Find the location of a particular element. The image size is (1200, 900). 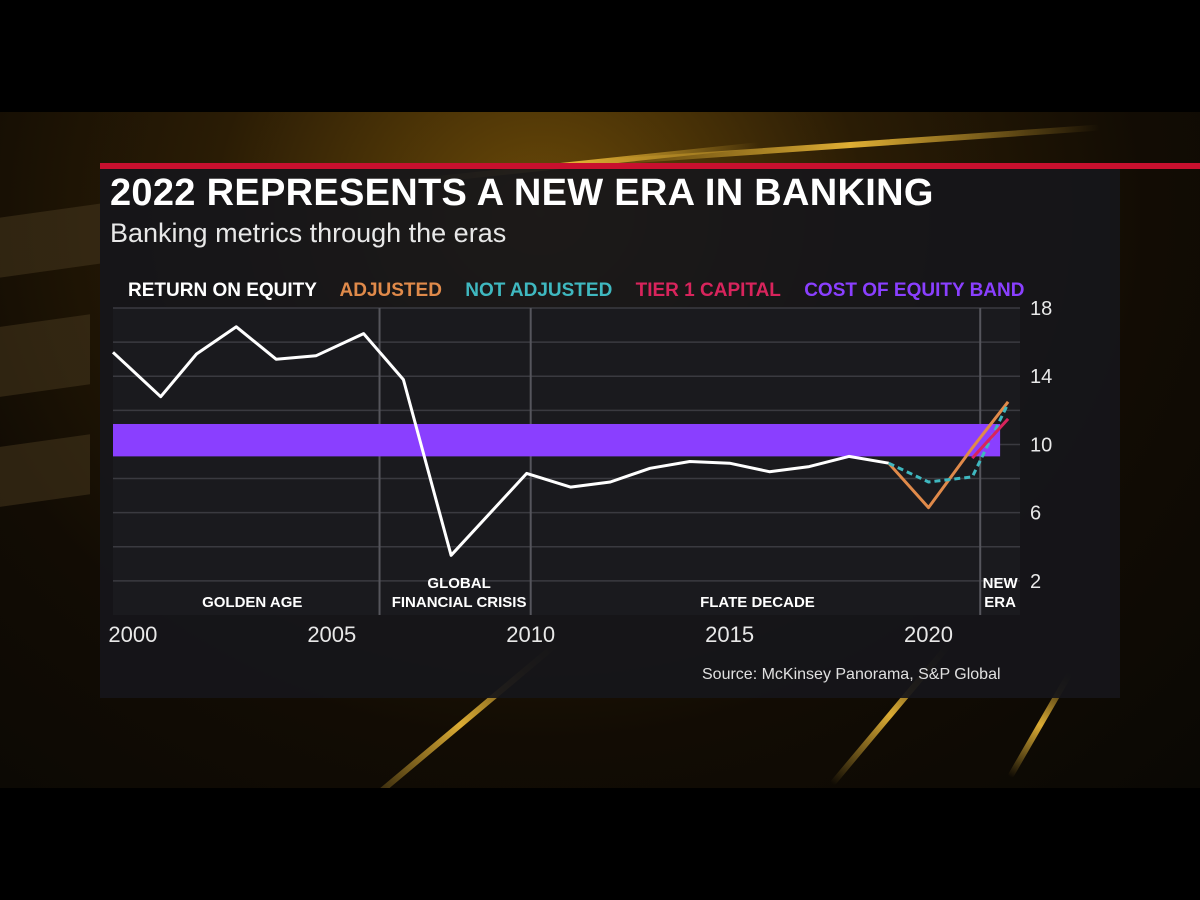

y-tick-label: 14 is located at coordinates (1041, 377).